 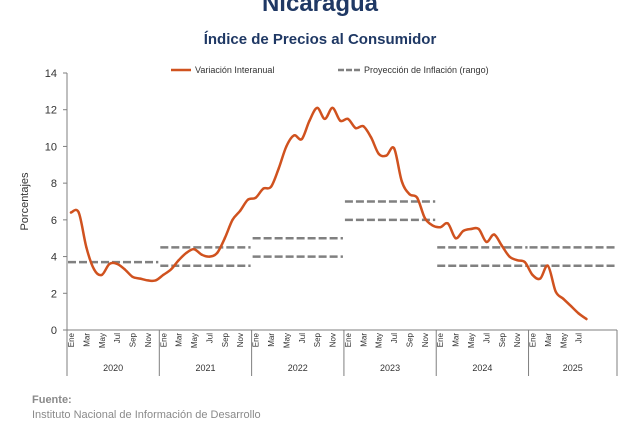 I want to click on year-label: 2023, so click(x=390, y=368).